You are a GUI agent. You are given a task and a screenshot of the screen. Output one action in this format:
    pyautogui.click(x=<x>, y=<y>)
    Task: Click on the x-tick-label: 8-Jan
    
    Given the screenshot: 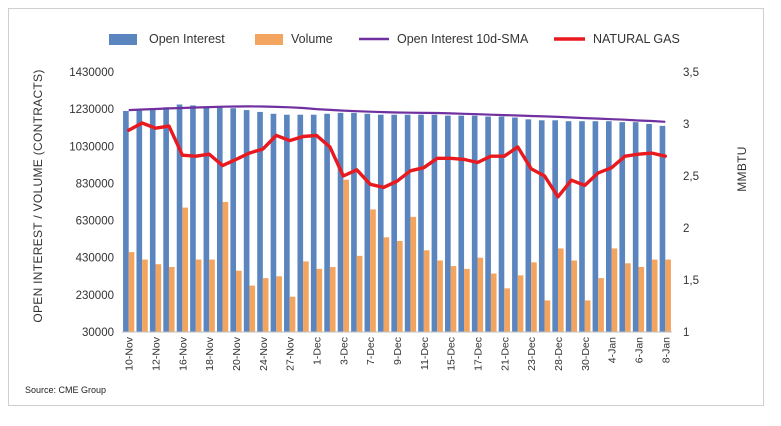 What is the action you would take?
    pyautogui.click(x=666, y=350)
    